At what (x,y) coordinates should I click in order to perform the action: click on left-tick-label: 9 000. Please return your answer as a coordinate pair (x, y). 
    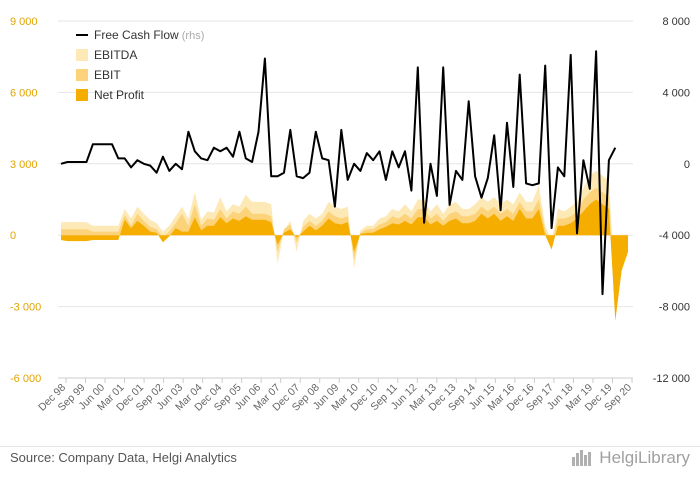
    Looking at the image, I should click on (24, 22).